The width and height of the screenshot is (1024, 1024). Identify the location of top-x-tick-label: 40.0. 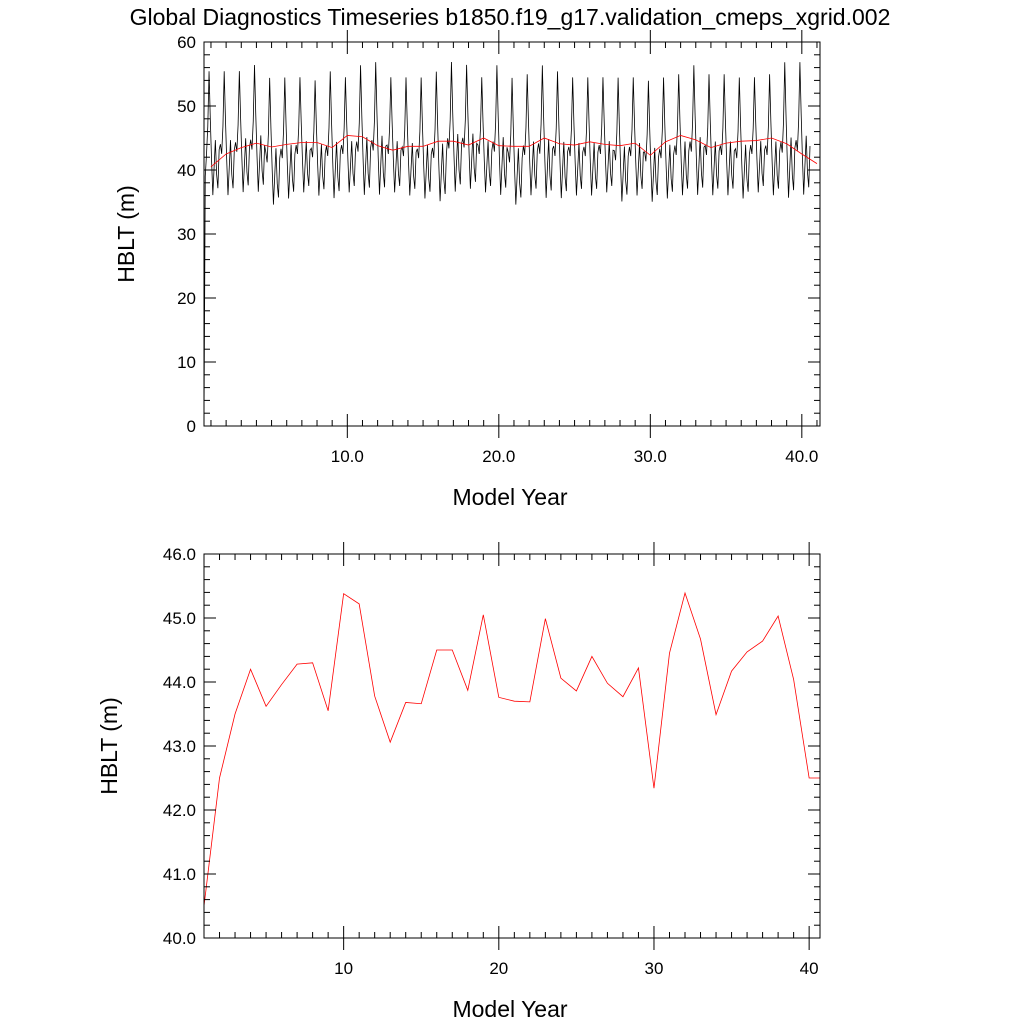
(801, 456).